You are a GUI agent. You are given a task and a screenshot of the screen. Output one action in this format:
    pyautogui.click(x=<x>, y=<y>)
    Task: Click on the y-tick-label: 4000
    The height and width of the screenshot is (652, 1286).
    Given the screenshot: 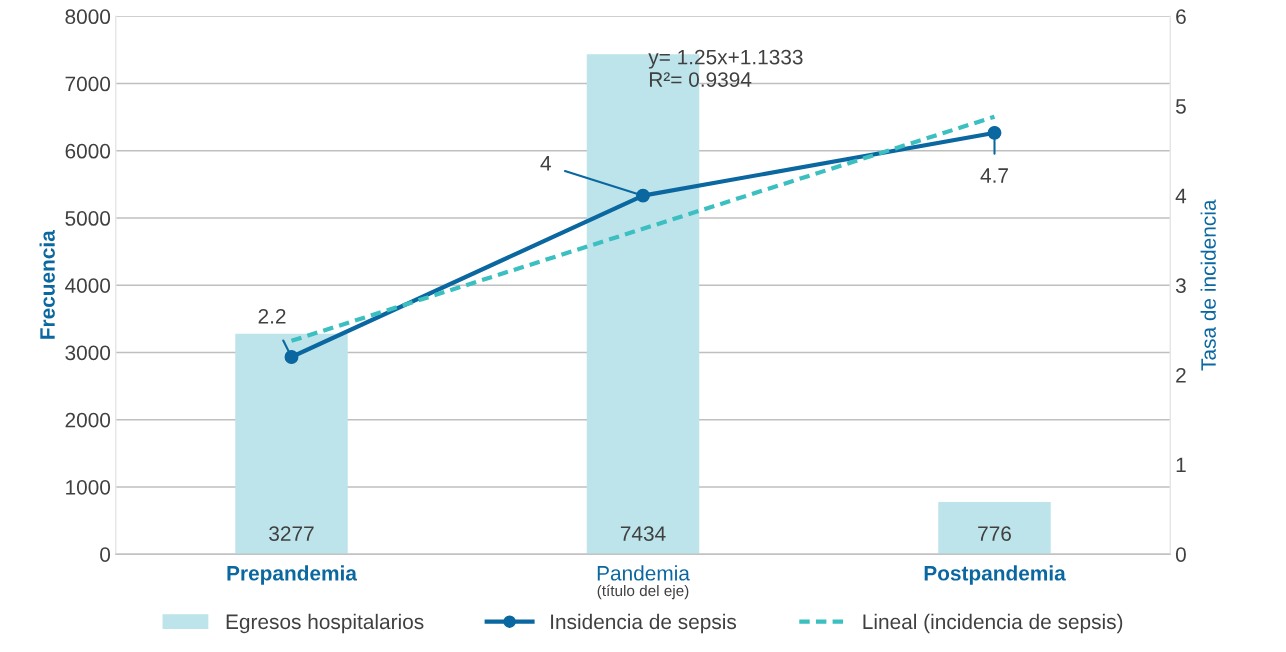 What is the action you would take?
    pyautogui.click(x=88, y=285)
    